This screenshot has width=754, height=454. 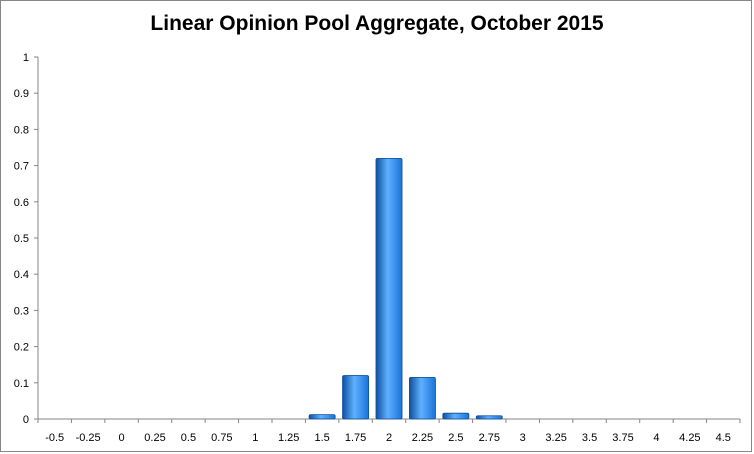 I want to click on x-tick-label: 0, so click(x=122, y=438).